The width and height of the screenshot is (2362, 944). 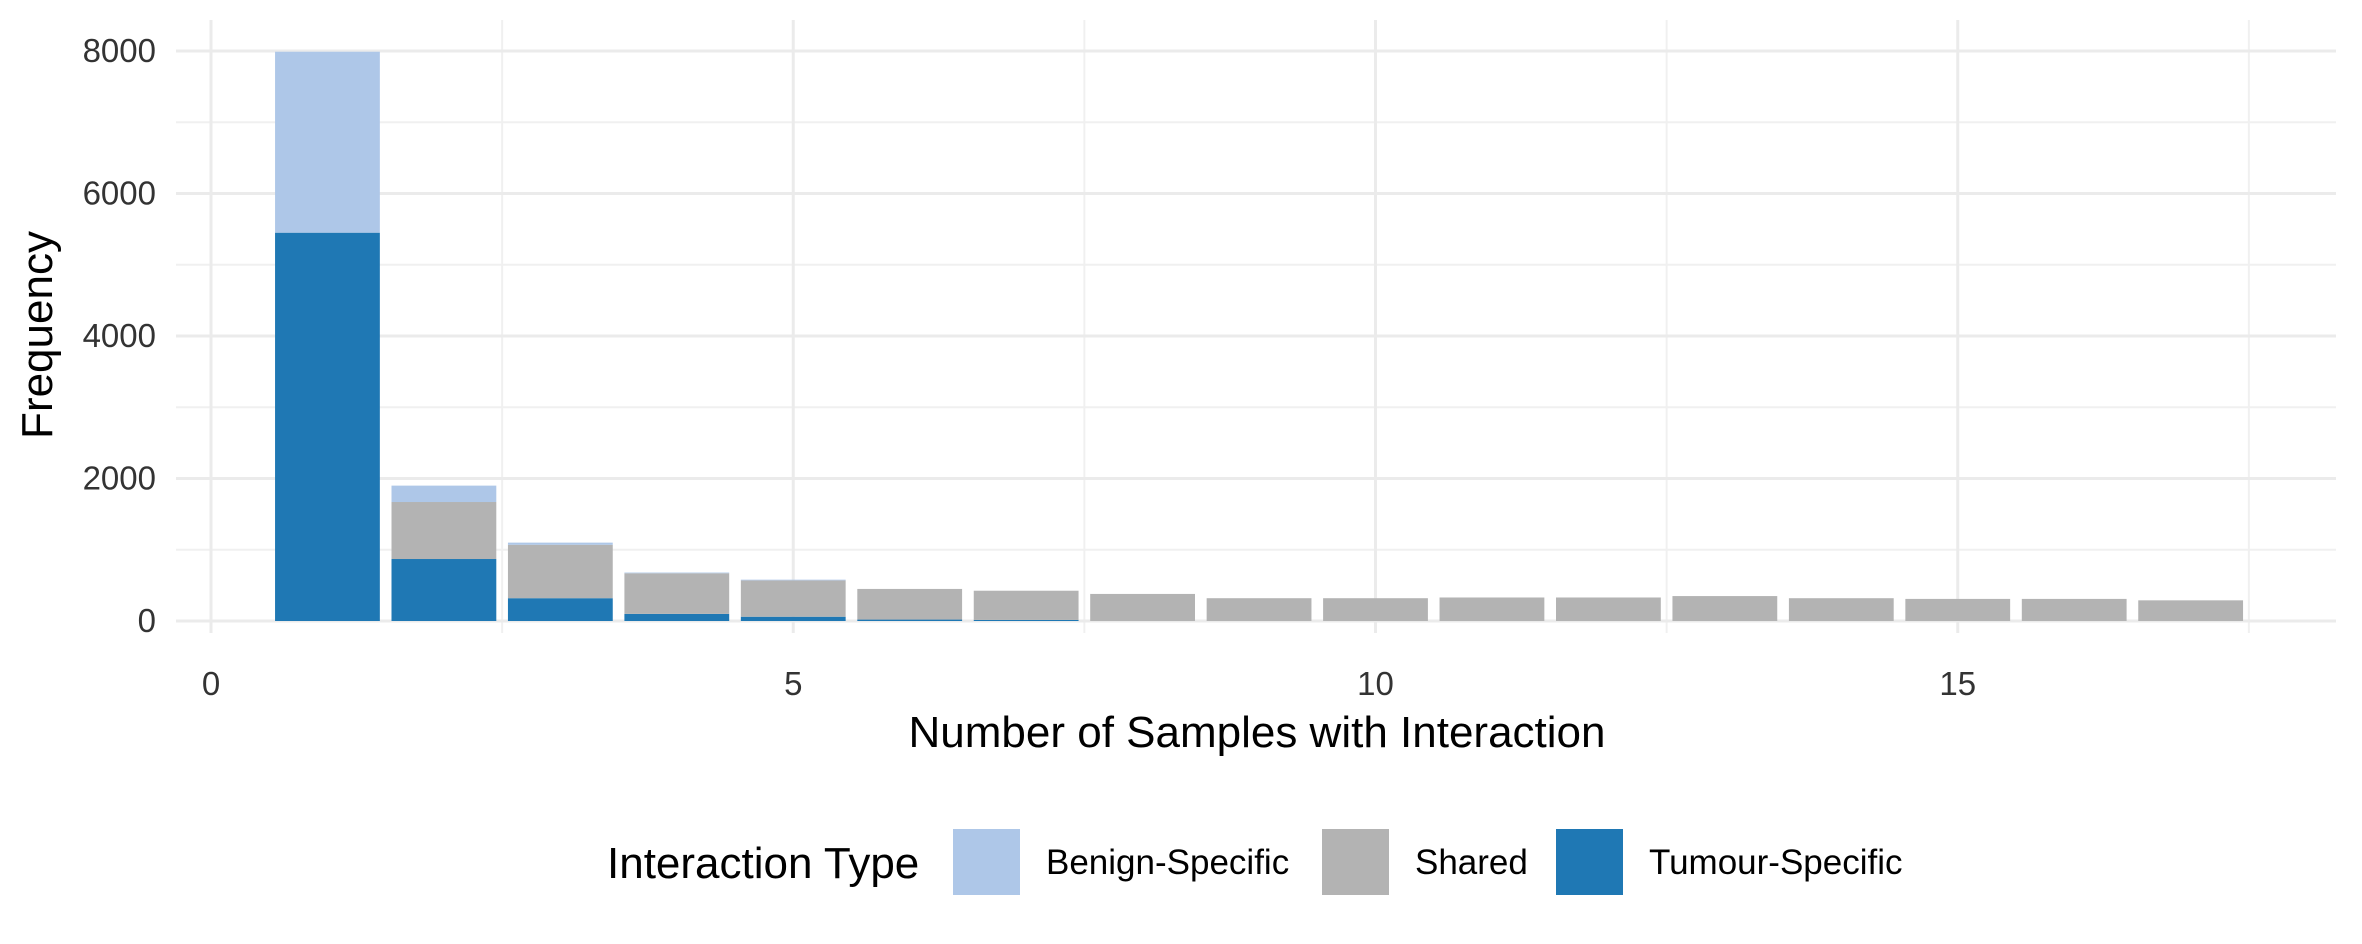 I want to click on legend-label-tumour-specific: Tumour-Specific, so click(x=1776, y=862).